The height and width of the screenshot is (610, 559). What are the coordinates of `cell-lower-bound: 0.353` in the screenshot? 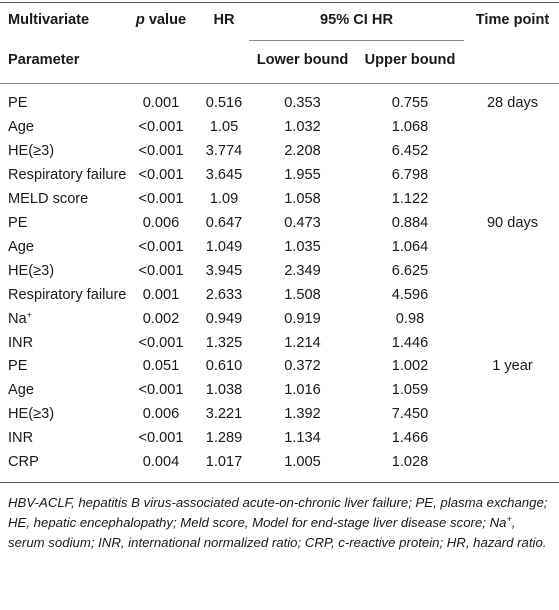 It's located at (302, 103).